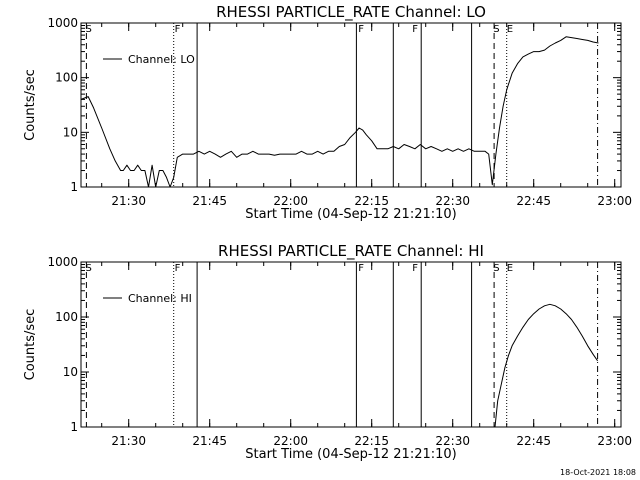 The width and height of the screenshot is (640, 480). Describe the element at coordinates (546, 365) in the screenshot. I see `series-line` at that location.